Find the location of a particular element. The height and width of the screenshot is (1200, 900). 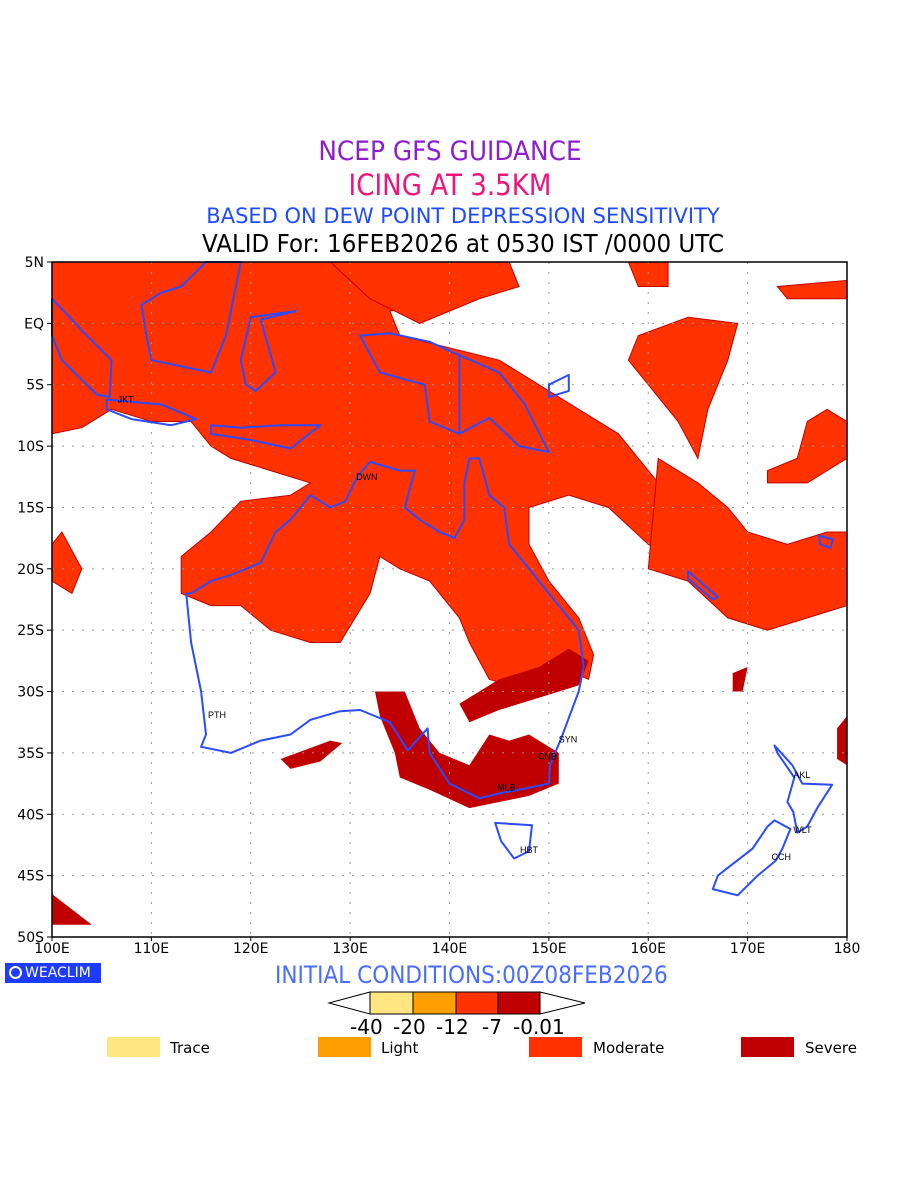

colorbar-box-light is located at coordinates (434, 1003).